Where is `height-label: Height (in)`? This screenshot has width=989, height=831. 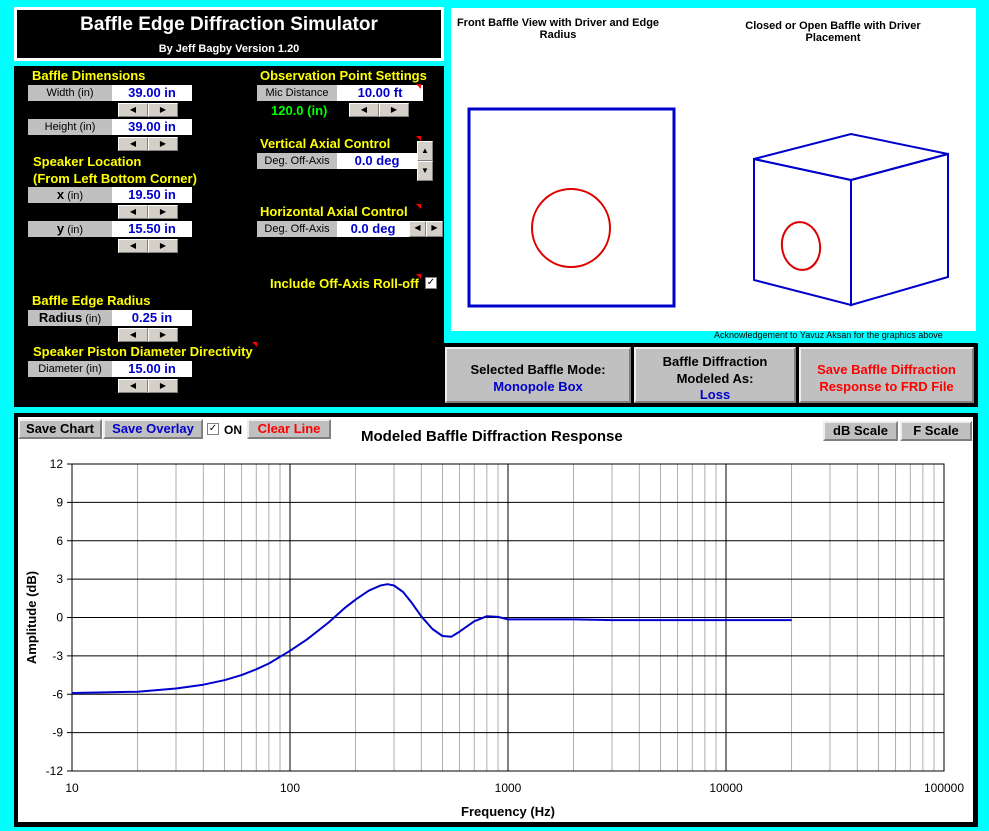
height-label: Height (in) is located at coordinates (70, 127).